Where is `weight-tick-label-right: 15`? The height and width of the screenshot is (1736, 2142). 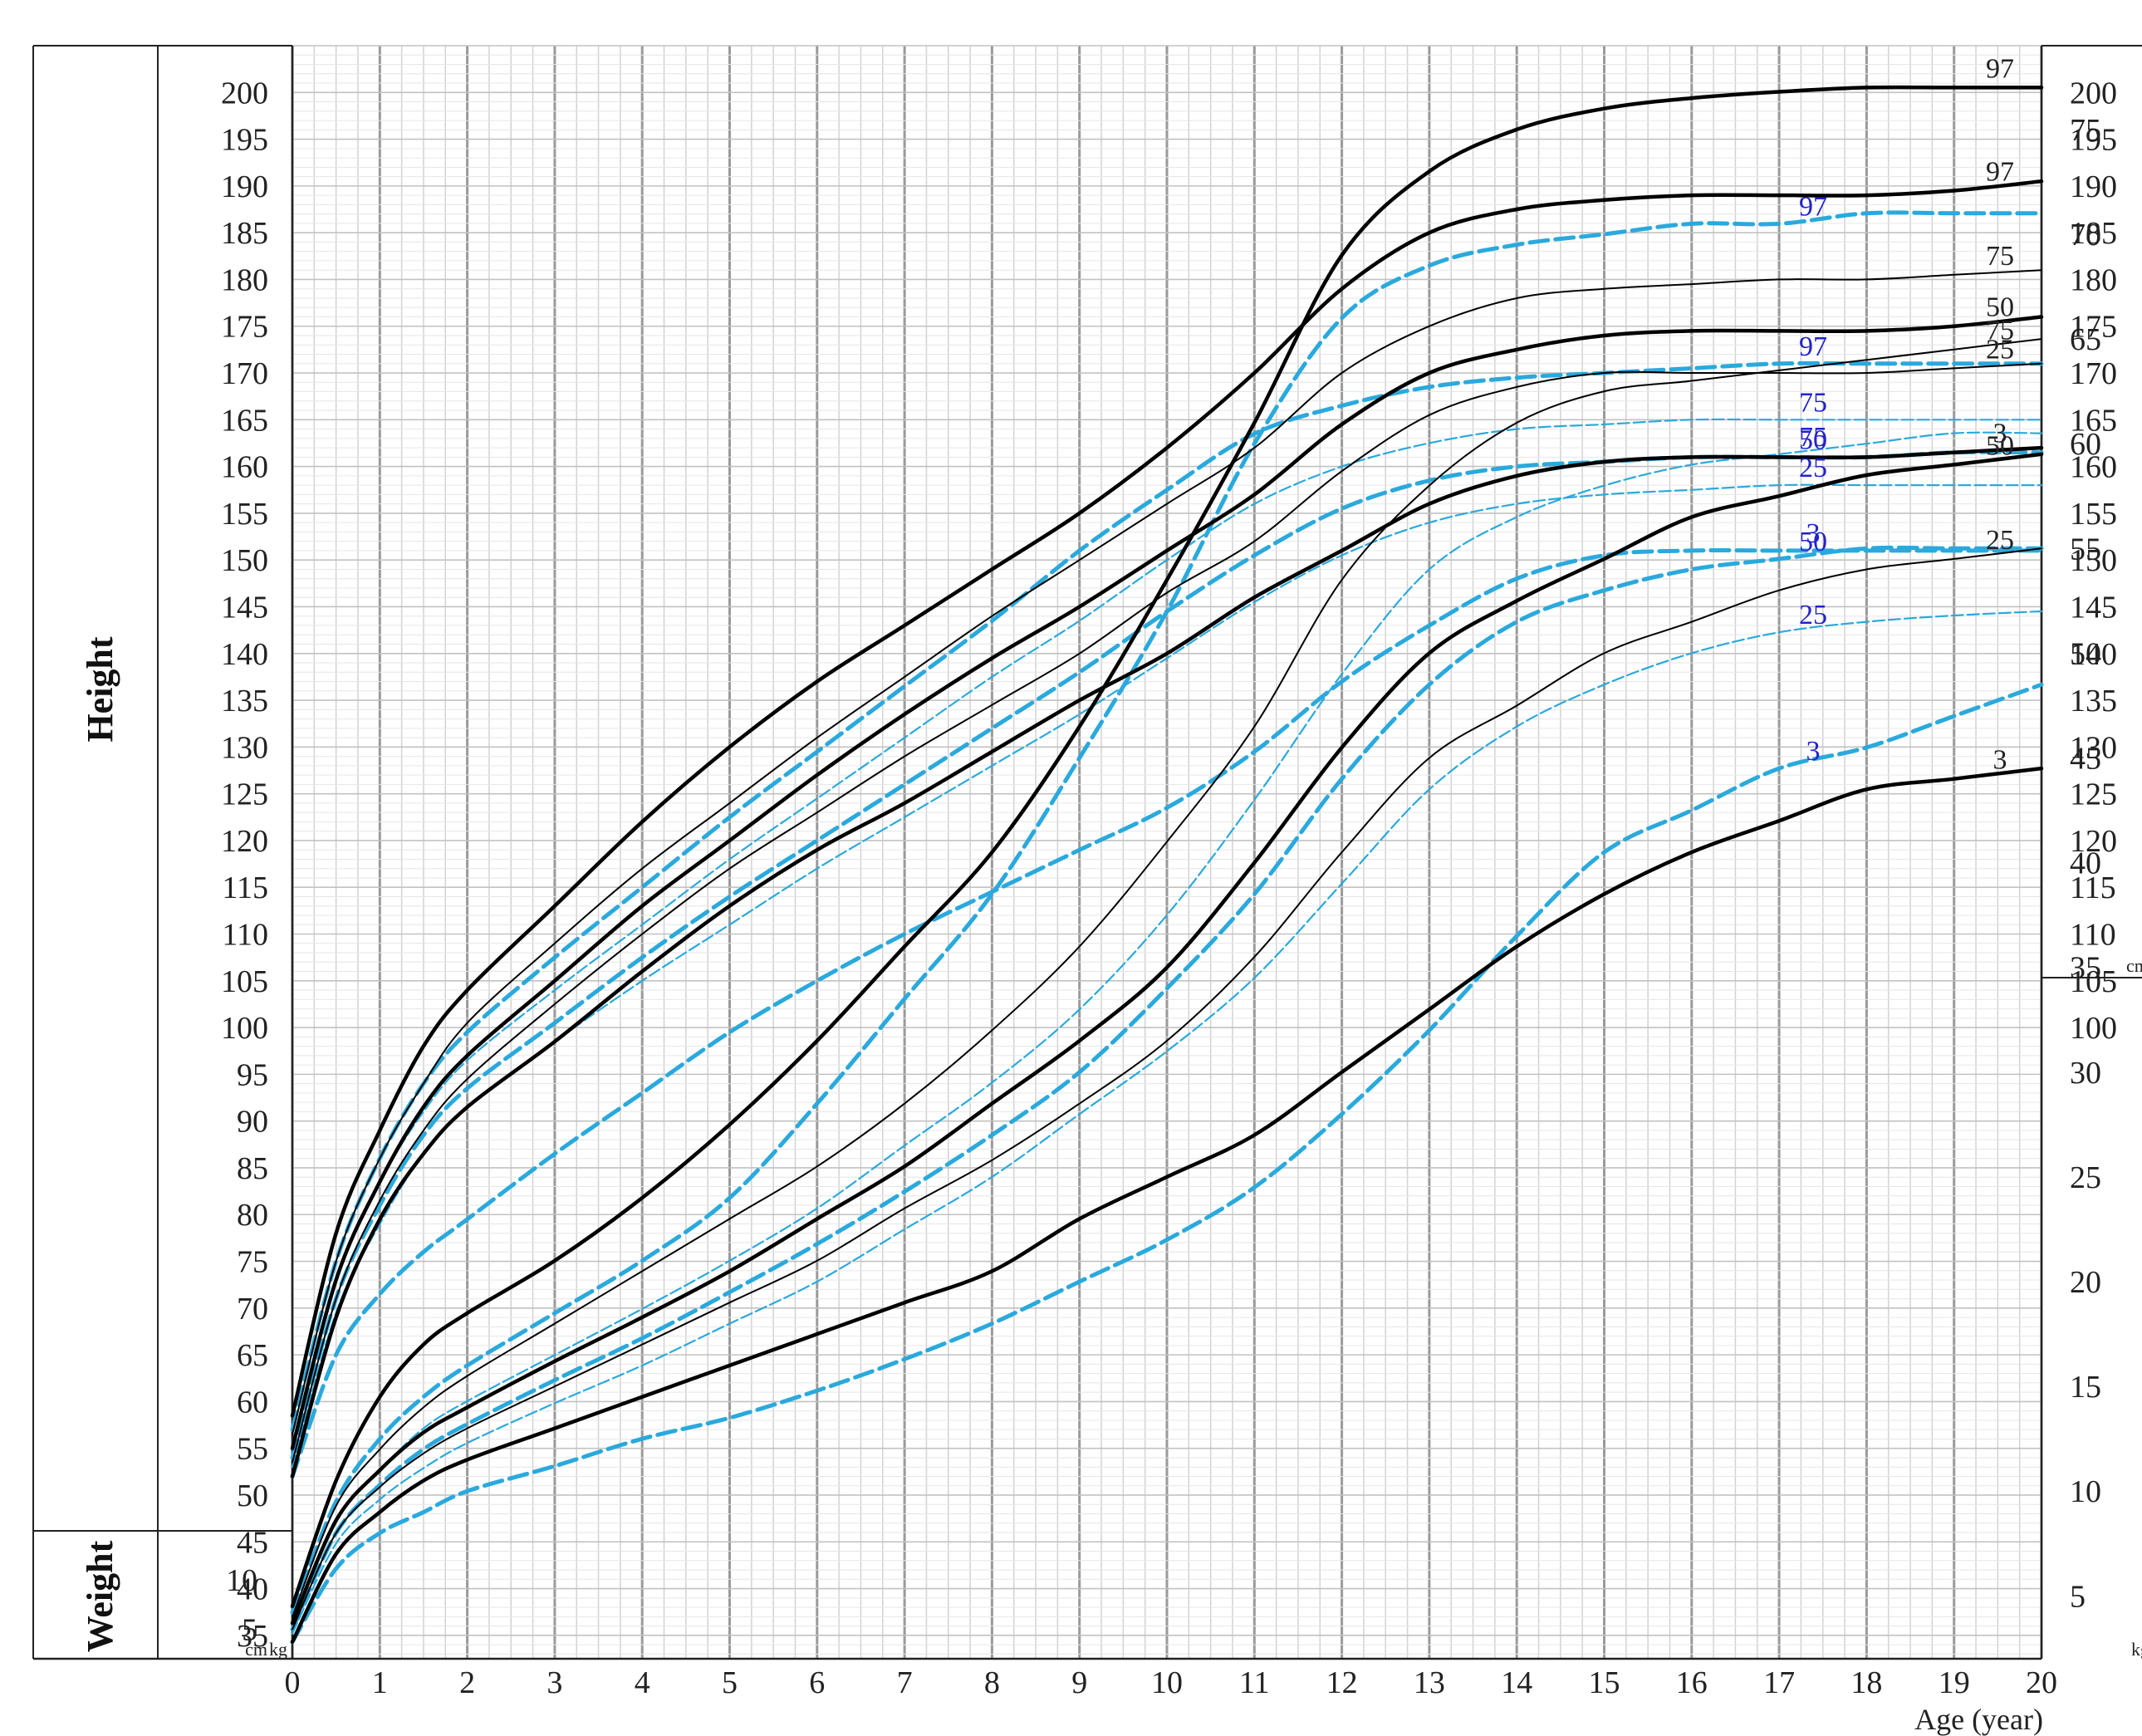 weight-tick-label-right: 15 is located at coordinates (2085, 1387).